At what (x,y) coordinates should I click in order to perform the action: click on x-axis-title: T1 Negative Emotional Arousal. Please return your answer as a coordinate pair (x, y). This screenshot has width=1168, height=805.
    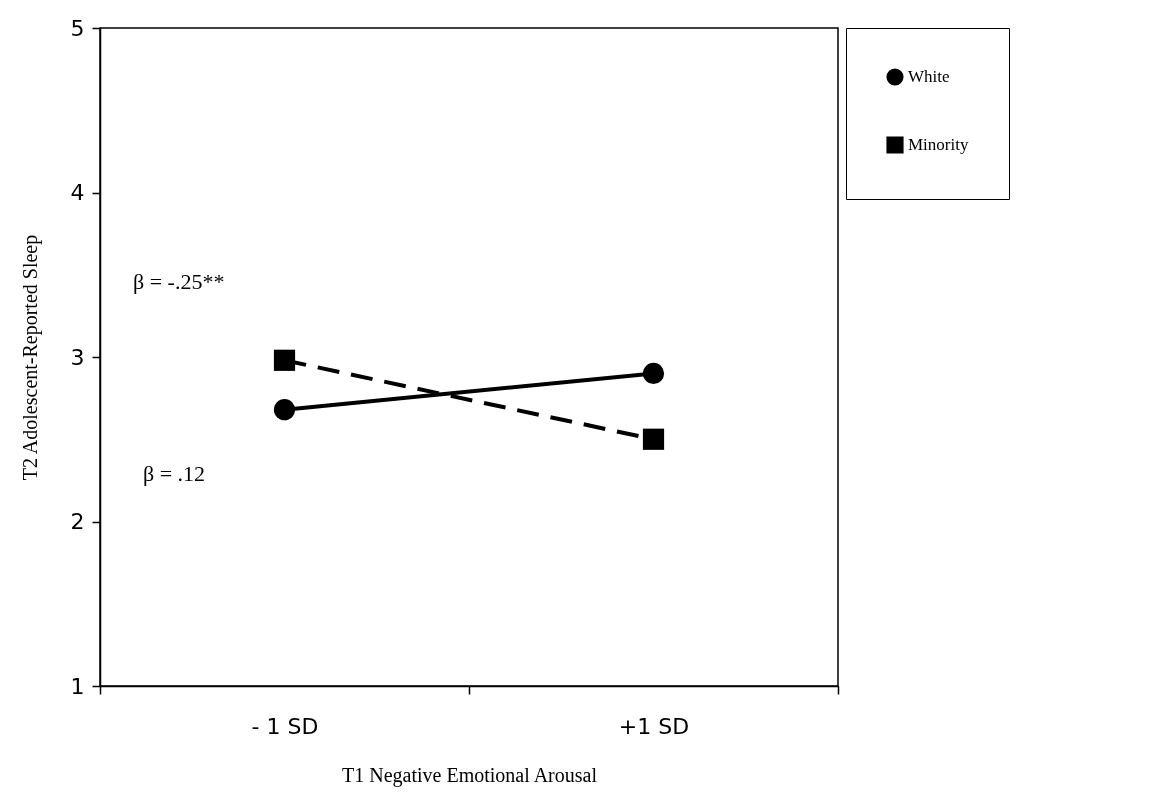
    Looking at the image, I should click on (470, 775).